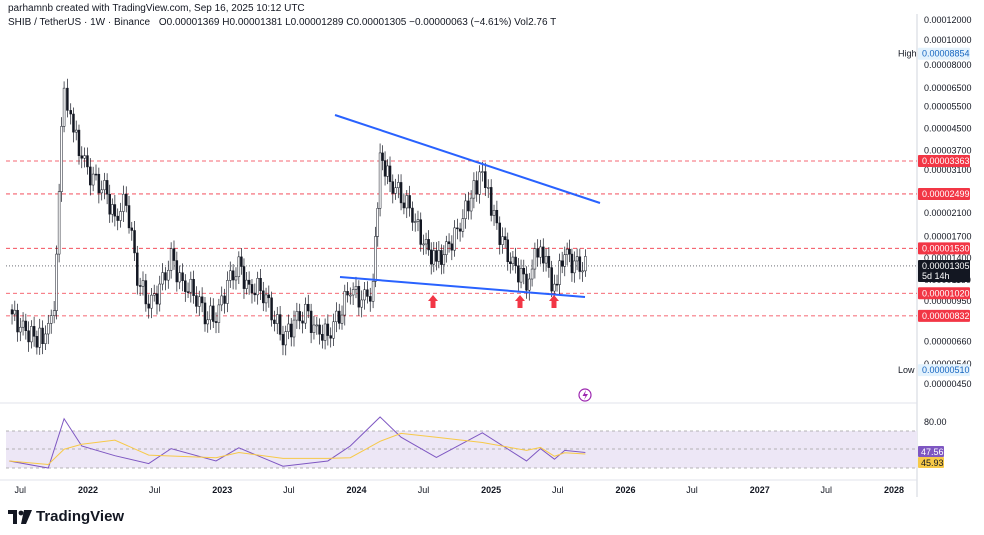 The image size is (984, 535). What do you see at coordinates (79, 22) in the screenshot?
I see `symbol-label: SHIB / TetherUS · 1W · Binance` at bounding box center [79, 22].